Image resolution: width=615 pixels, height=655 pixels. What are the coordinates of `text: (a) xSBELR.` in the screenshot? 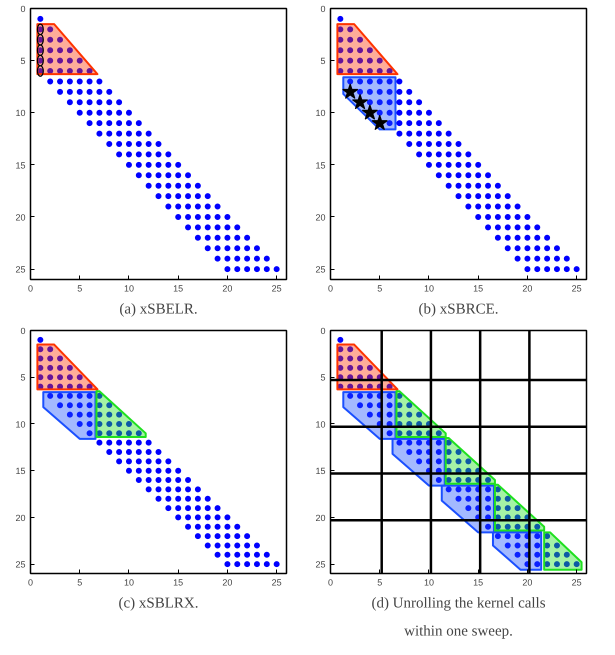 It's located at (158, 310).